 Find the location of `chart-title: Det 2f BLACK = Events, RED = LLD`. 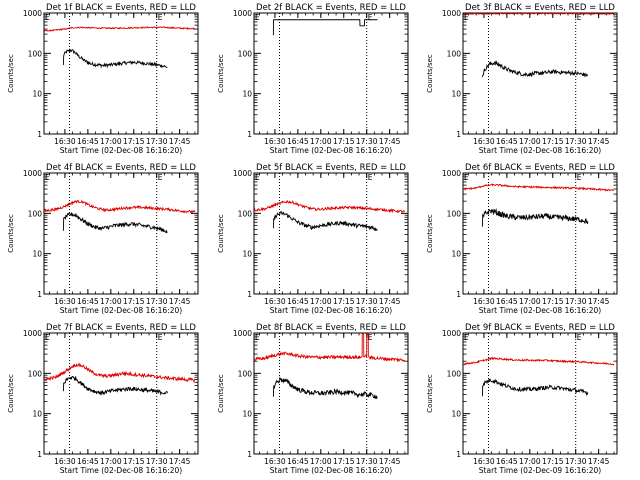

chart-title: Det 2f BLACK = Events, RED = LLD is located at coordinates (331, 8).